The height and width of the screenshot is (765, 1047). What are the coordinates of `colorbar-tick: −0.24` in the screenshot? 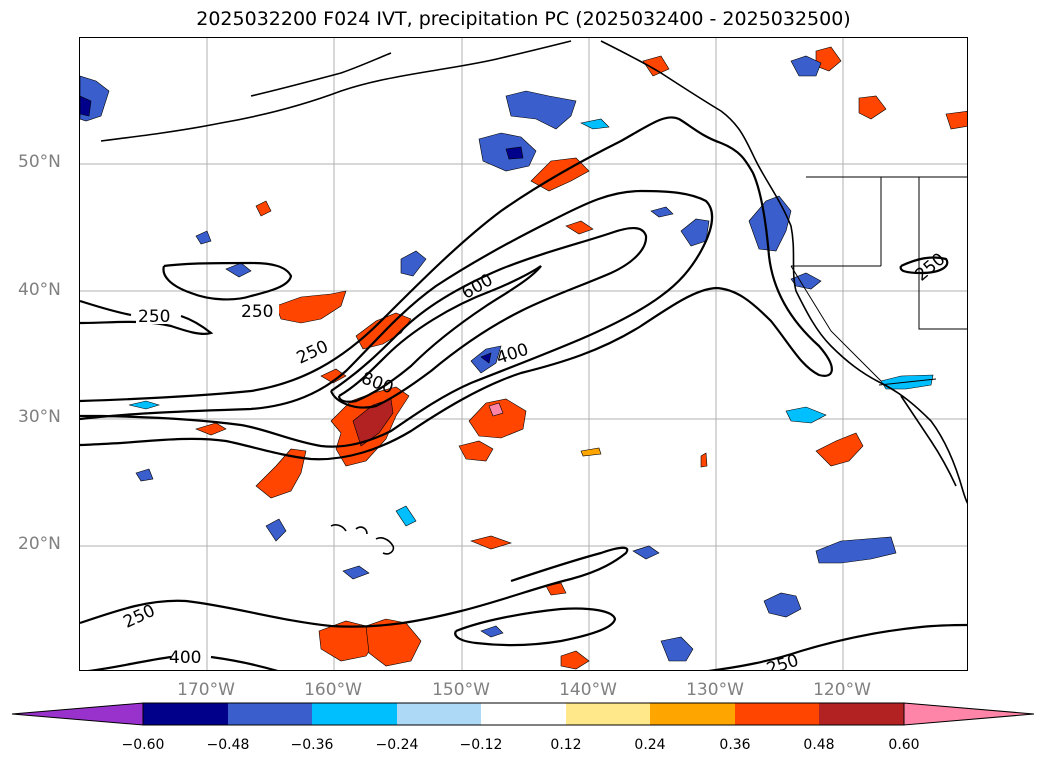 It's located at (397, 745).